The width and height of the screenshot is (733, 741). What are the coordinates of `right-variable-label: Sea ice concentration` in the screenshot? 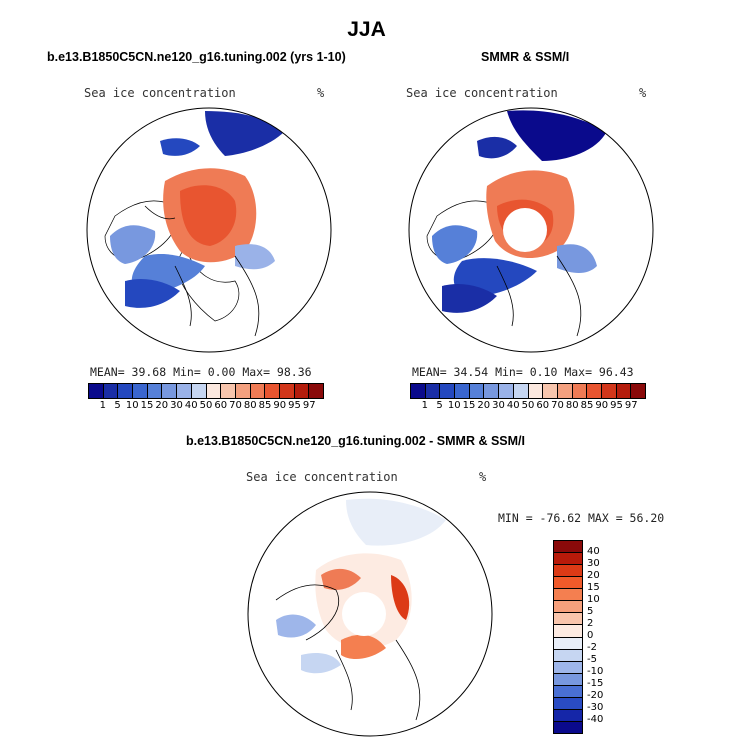 It's located at (482, 93).